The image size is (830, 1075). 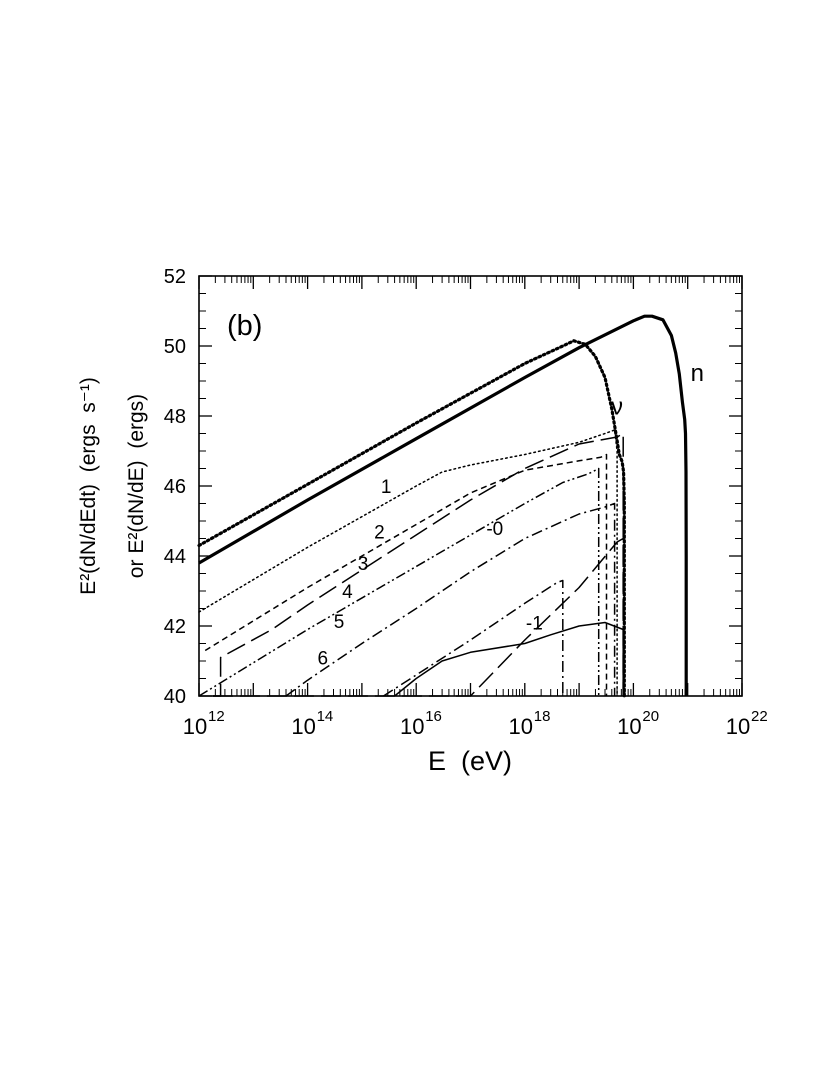 I want to click on curve-label-1: ν, so click(x=617, y=406).